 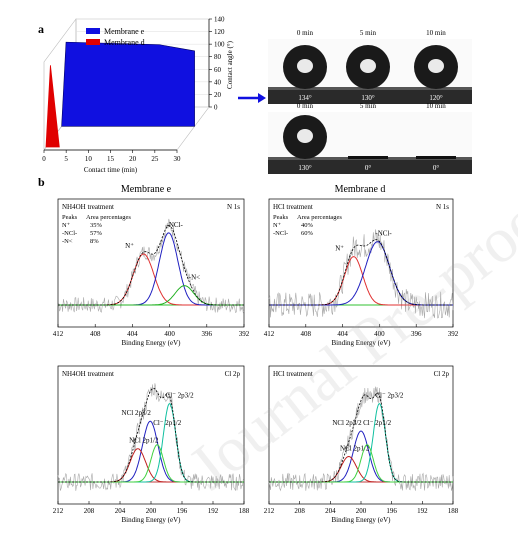 I want to click on column-title-membrane-e: Membrane e, so click(x=146, y=189).